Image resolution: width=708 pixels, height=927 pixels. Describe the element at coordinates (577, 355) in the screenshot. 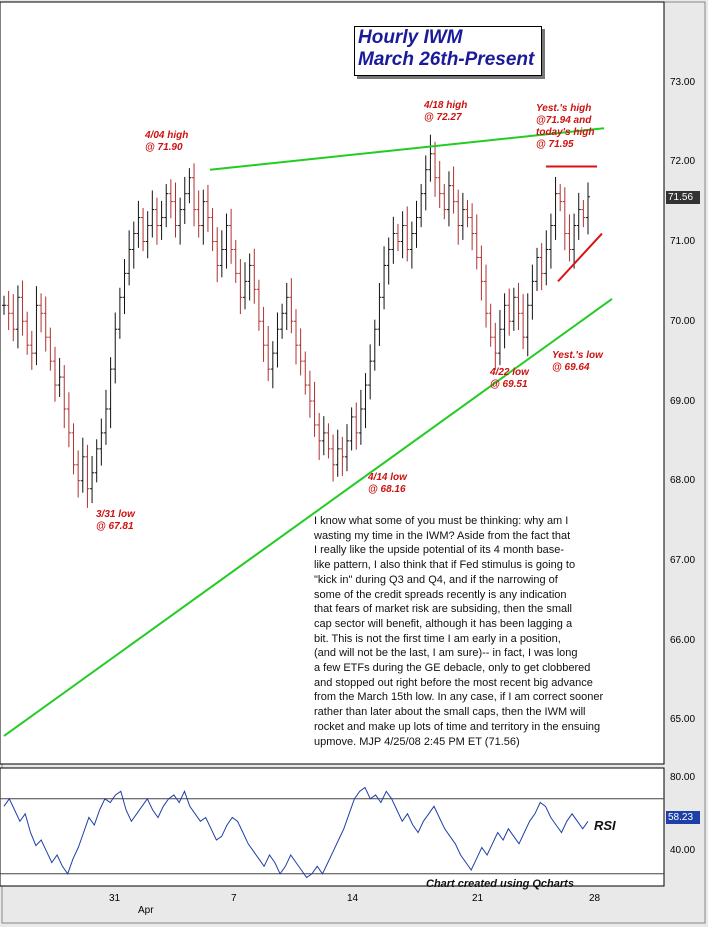

I see `annotation-text: Yest.'s low` at that location.